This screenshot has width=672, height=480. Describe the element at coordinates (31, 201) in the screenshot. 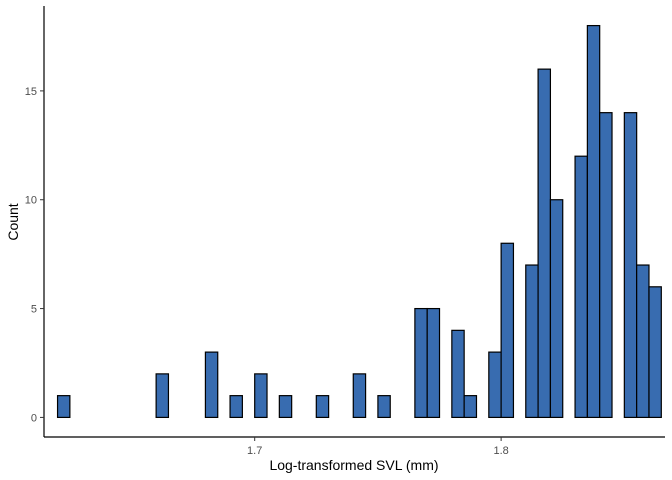

I see `y-tick-label: 10` at that location.